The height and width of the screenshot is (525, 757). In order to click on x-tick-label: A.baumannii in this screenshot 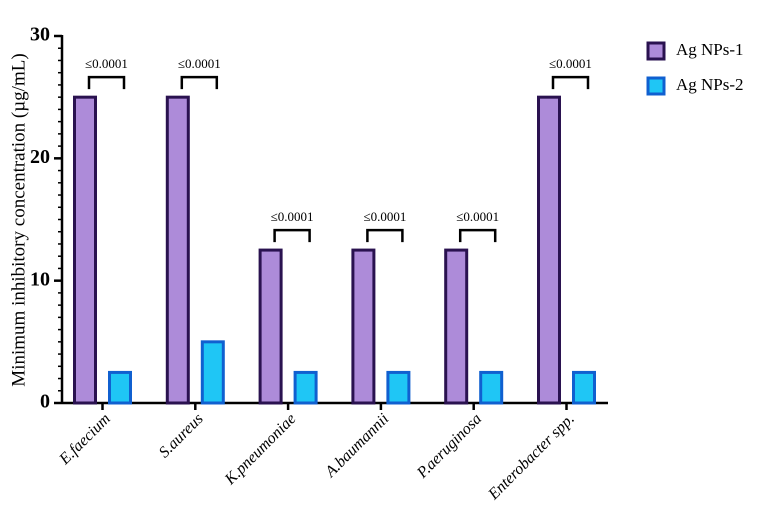, I will do `click(356, 445)`.